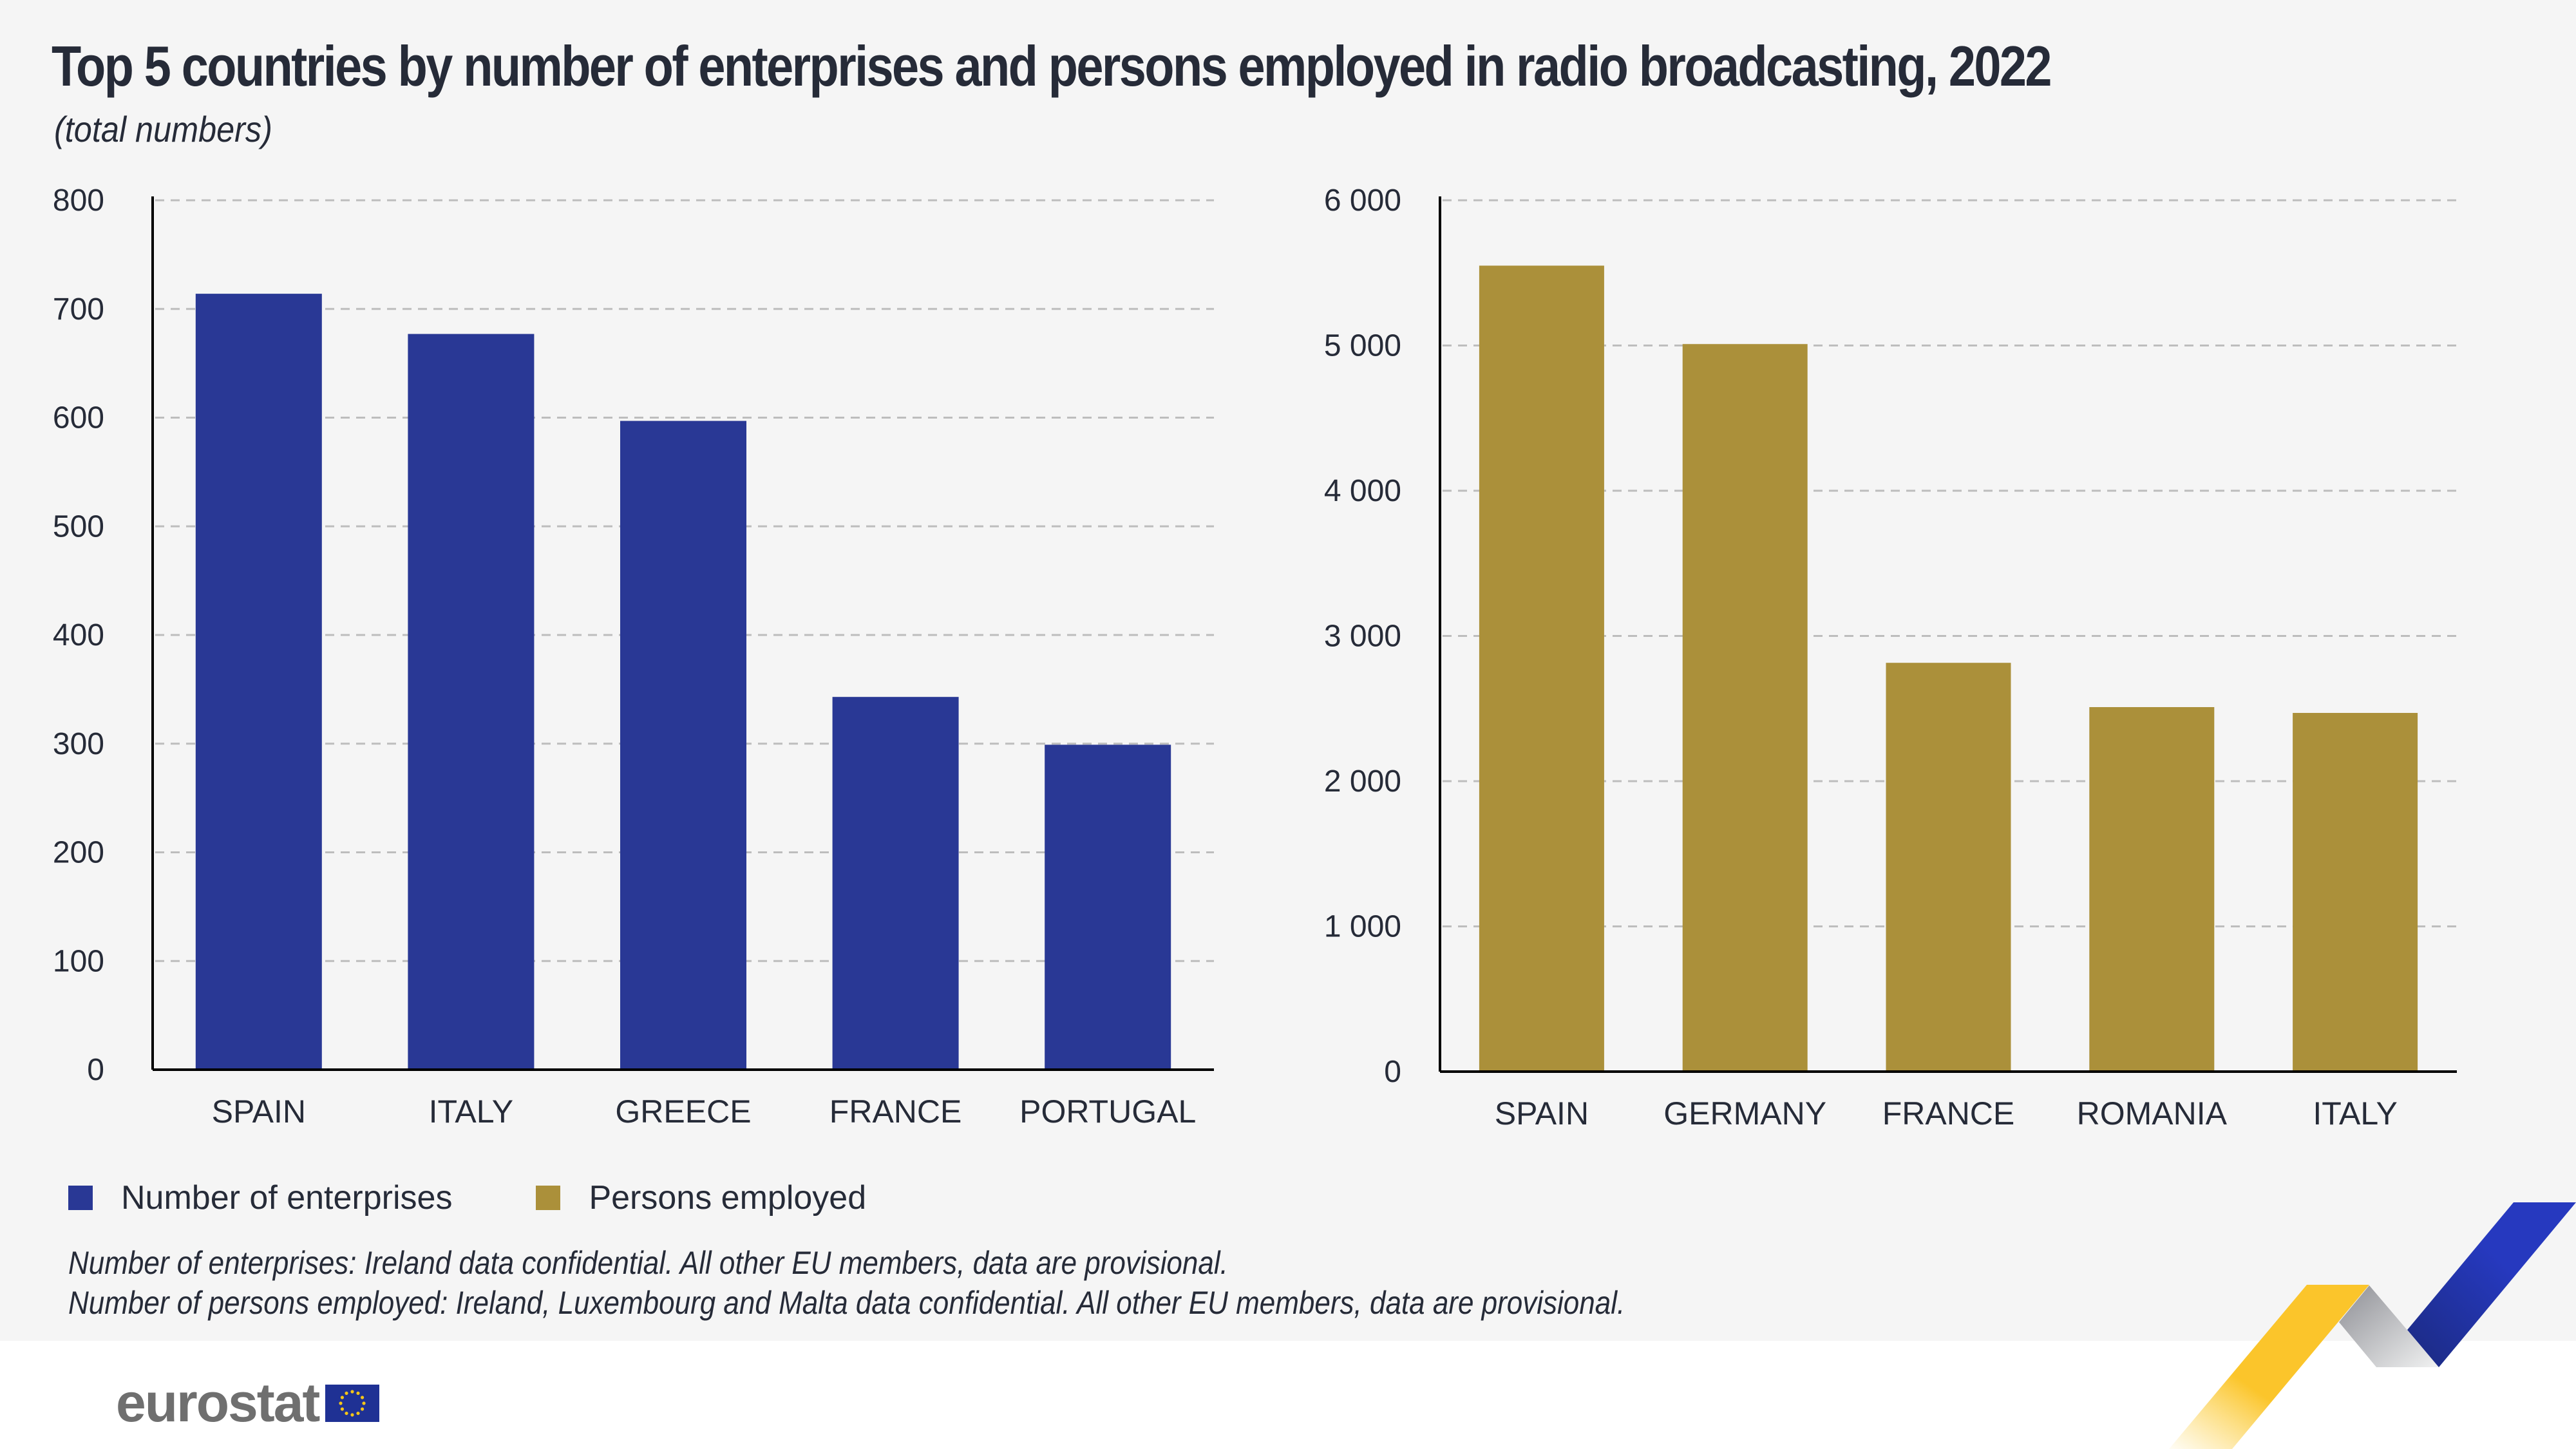  Describe the element at coordinates (1744, 1113) in the screenshot. I see `persons-employed-x-category-label: GERMANY` at that location.